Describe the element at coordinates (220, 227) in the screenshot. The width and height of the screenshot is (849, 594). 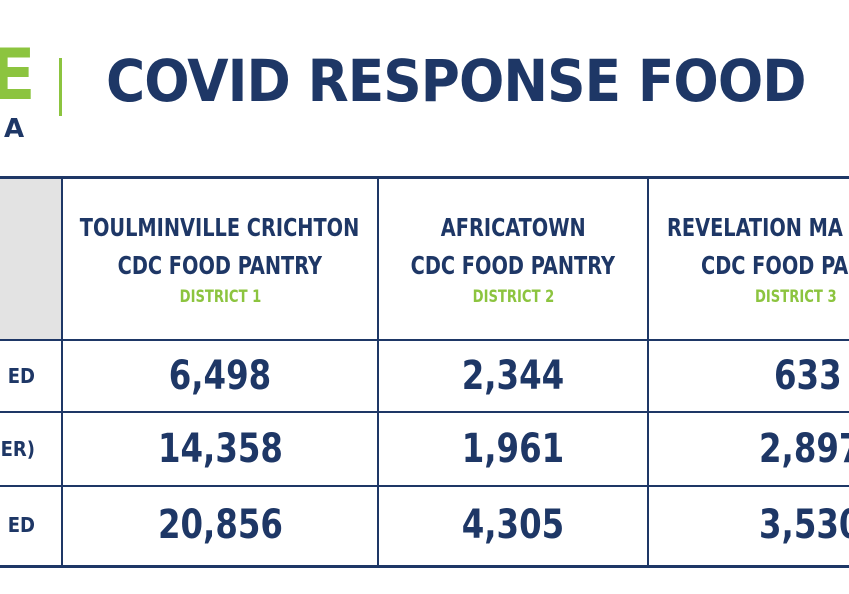
I see `column-name-line-1: TOULMINVILLE CRICHTON` at that location.